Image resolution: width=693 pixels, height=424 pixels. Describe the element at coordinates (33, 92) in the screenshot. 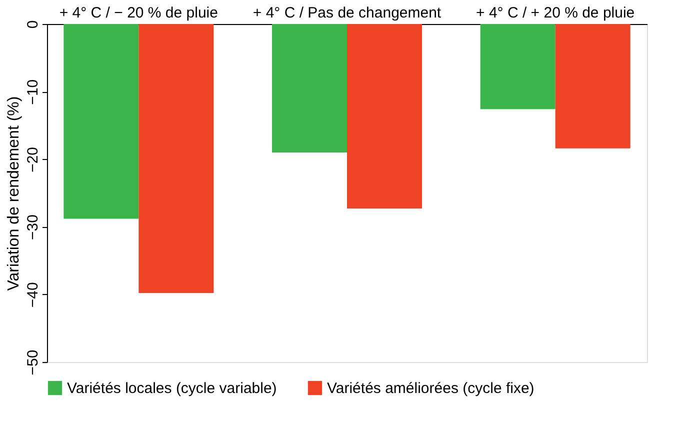

I see `y-tick-label: −10` at that location.